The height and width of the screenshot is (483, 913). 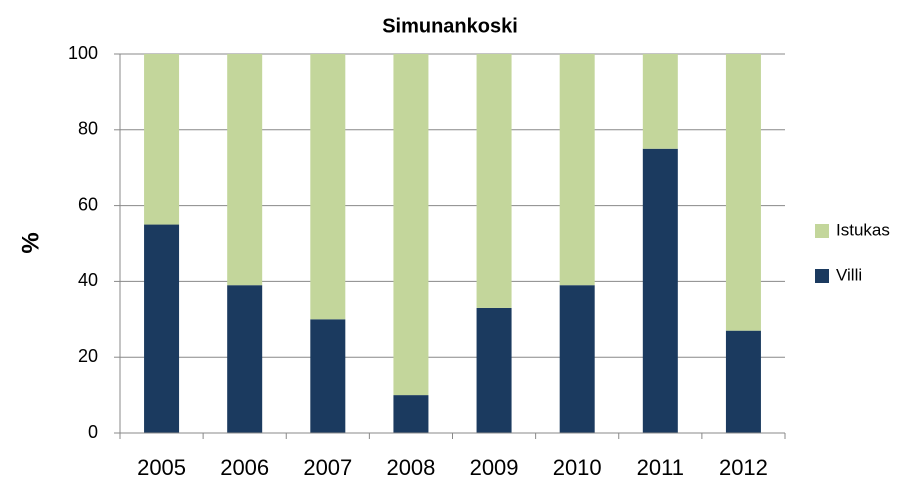 I want to click on chart-title: Simunankoski, so click(x=450, y=26).